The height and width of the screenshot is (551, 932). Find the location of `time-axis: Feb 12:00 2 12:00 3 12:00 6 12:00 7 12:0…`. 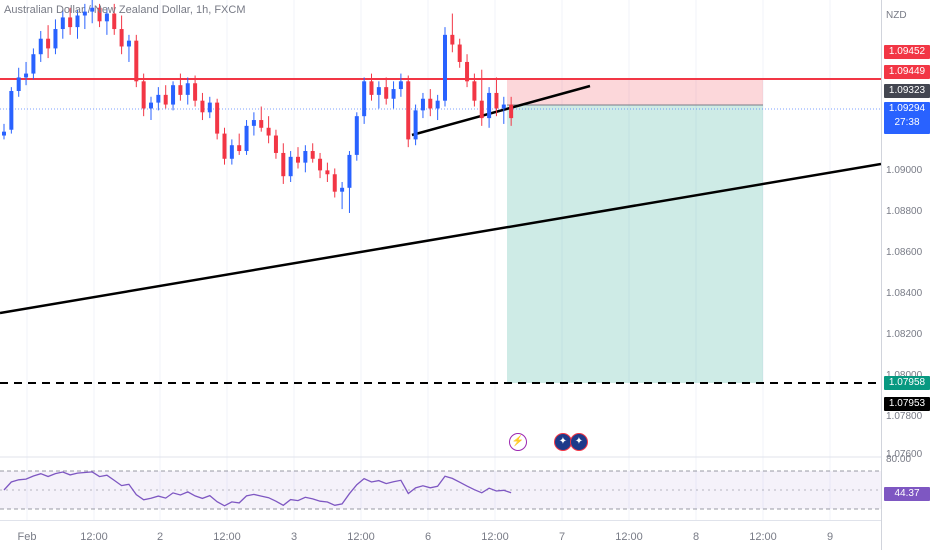

time-axis: Feb 12:00 2 12:00 3 12:00 6 12:00 7 12:0… is located at coordinates (440, 535).